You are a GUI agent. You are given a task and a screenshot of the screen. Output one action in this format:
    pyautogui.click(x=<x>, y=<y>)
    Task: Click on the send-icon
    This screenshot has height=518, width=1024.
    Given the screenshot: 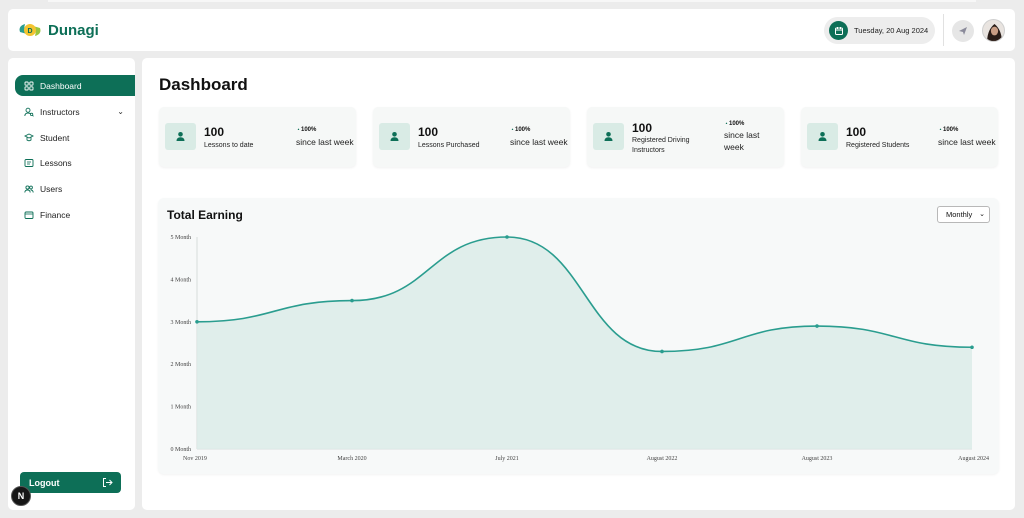 What is the action you would take?
    pyautogui.click(x=963, y=31)
    